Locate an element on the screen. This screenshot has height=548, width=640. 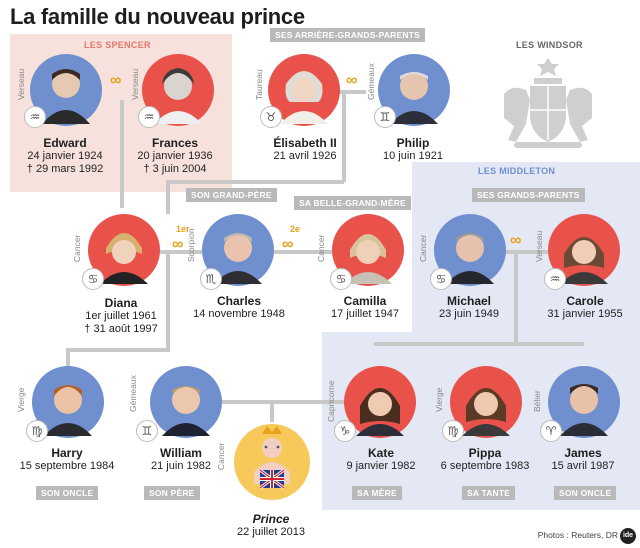
person-frances: Frances 20 janvier 1936 † 3 juin 2004 is located at coordinates (175, 156).